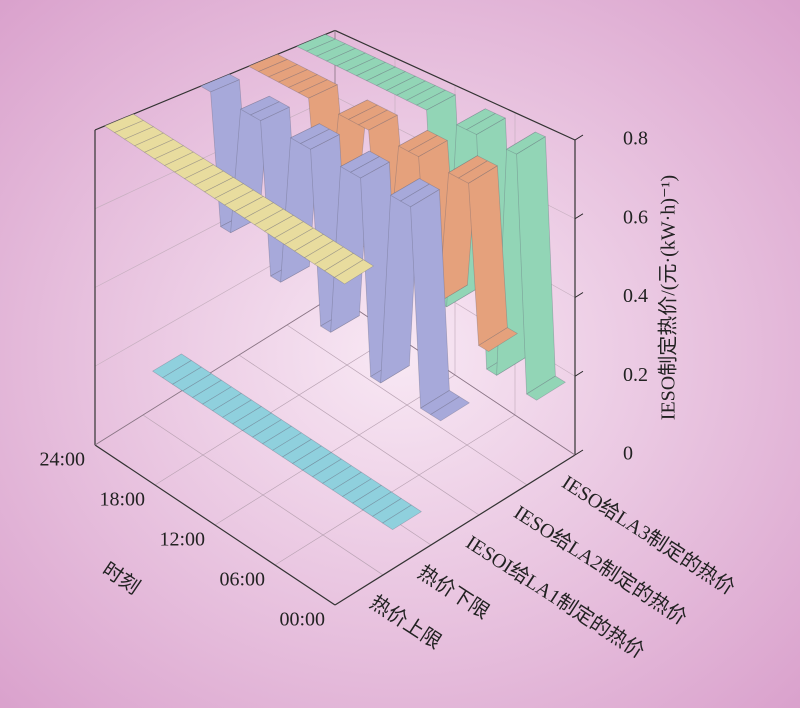 Image resolution: width=800 pixels, height=708 pixels. Describe the element at coordinates (122, 500) in the screenshot. I see `x-tick-label: 18:00` at that location.